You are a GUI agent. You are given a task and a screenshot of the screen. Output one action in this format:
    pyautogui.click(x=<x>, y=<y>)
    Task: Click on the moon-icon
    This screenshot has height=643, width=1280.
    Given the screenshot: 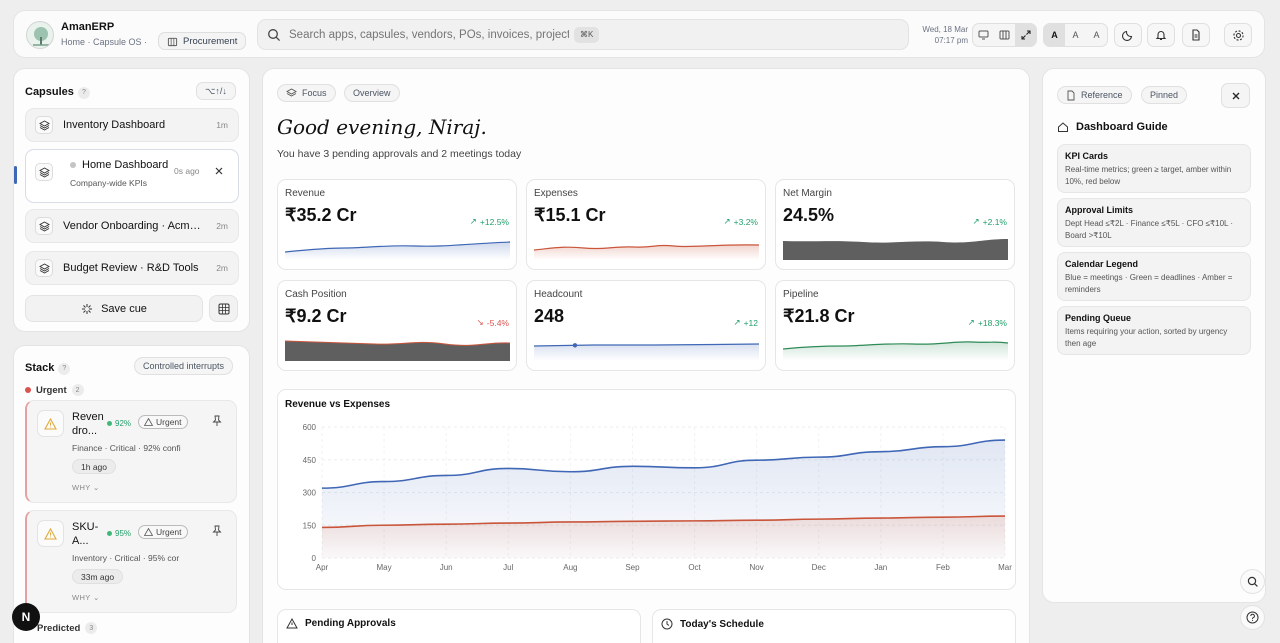 What is the action you would take?
    pyautogui.click(x=1127, y=35)
    